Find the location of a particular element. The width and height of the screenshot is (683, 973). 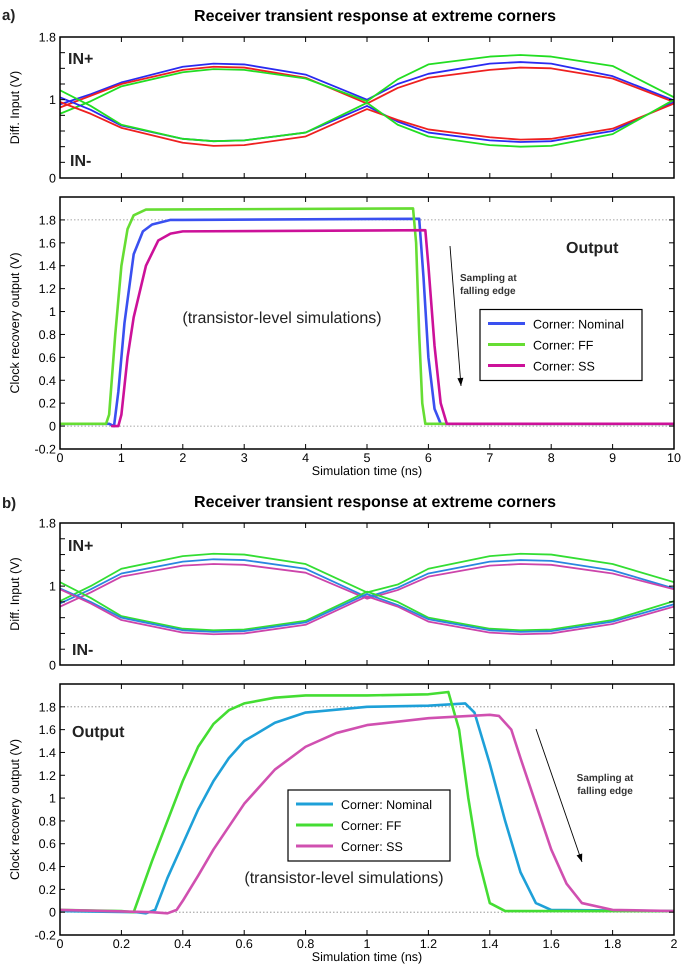

x-tick-label: 10 is located at coordinates (674, 458).